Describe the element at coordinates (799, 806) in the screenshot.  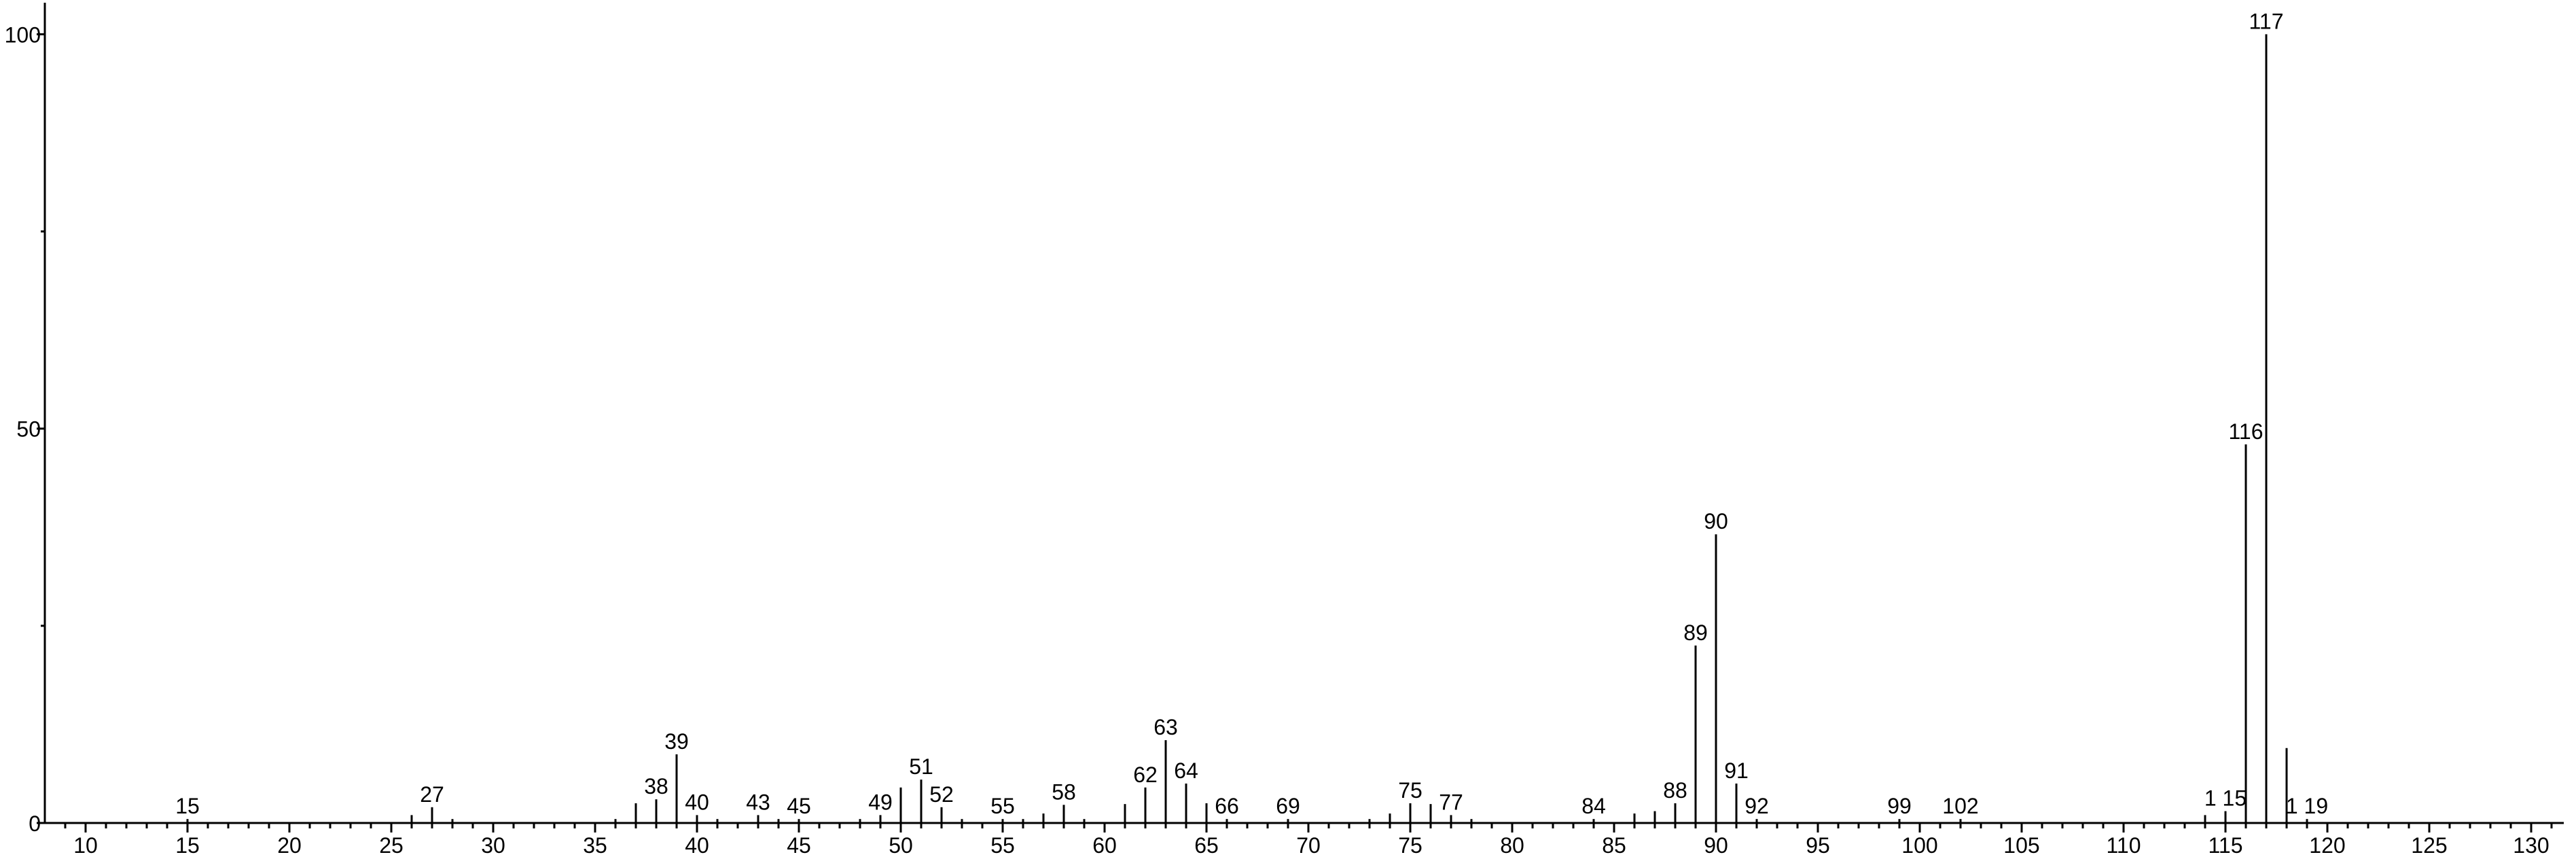
I see `peak-label: 45` at that location.